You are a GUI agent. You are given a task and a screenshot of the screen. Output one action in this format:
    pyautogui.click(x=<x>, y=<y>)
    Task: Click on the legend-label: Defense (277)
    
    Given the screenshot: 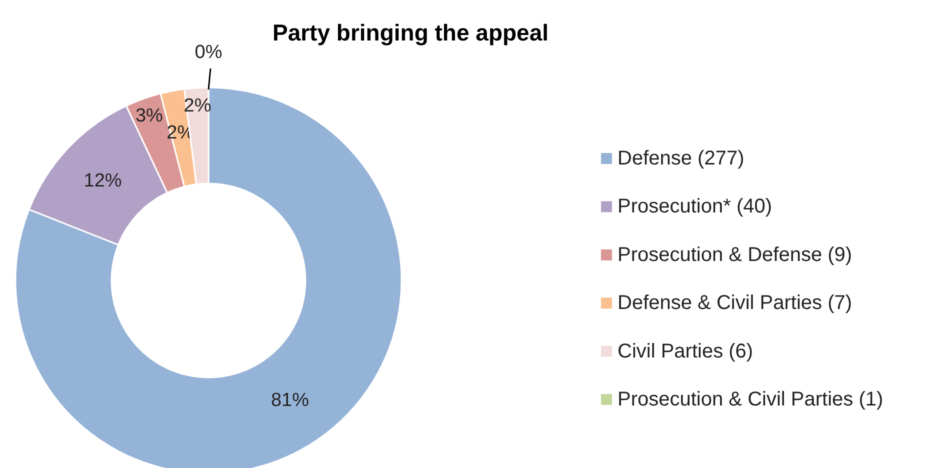 What is the action you would take?
    pyautogui.click(x=681, y=159)
    